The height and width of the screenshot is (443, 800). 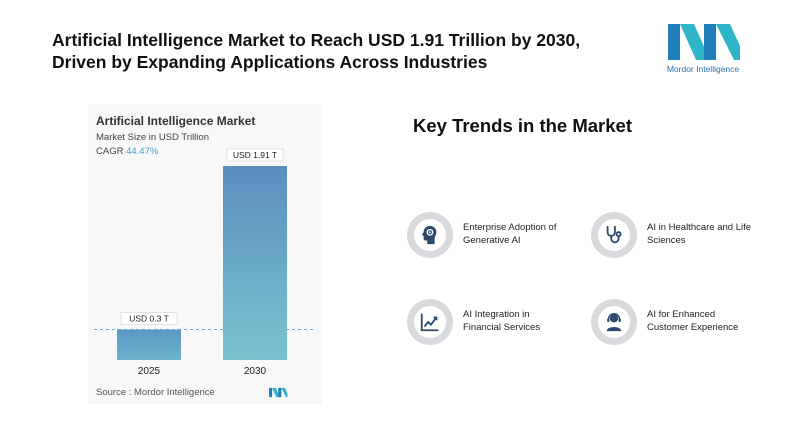 I want to click on trend-label-line-2: Financial Services, so click(x=502, y=327).